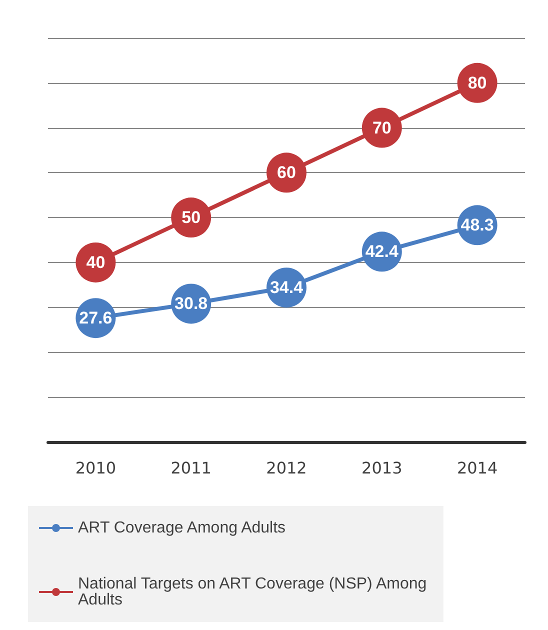 The height and width of the screenshot is (630, 548). I want to click on data-label: 27.6, so click(95, 318).